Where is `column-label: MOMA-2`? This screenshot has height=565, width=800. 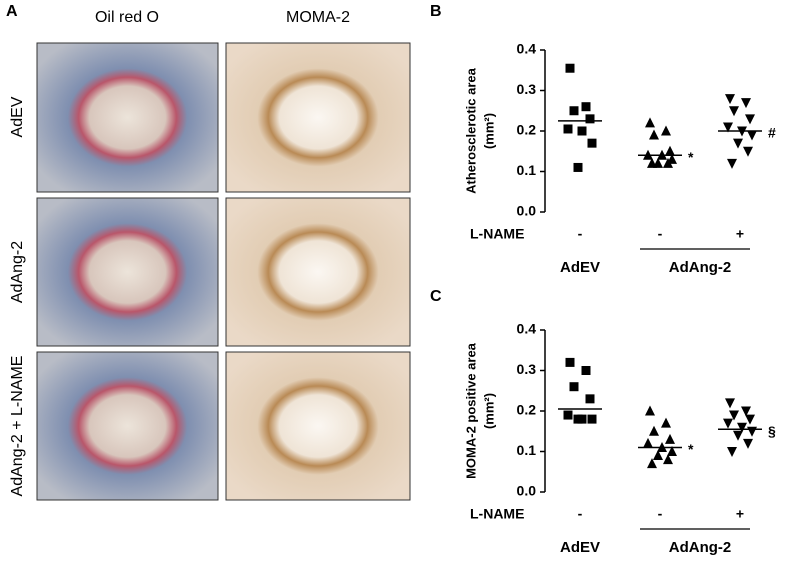 column-label: MOMA-2 is located at coordinates (318, 17).